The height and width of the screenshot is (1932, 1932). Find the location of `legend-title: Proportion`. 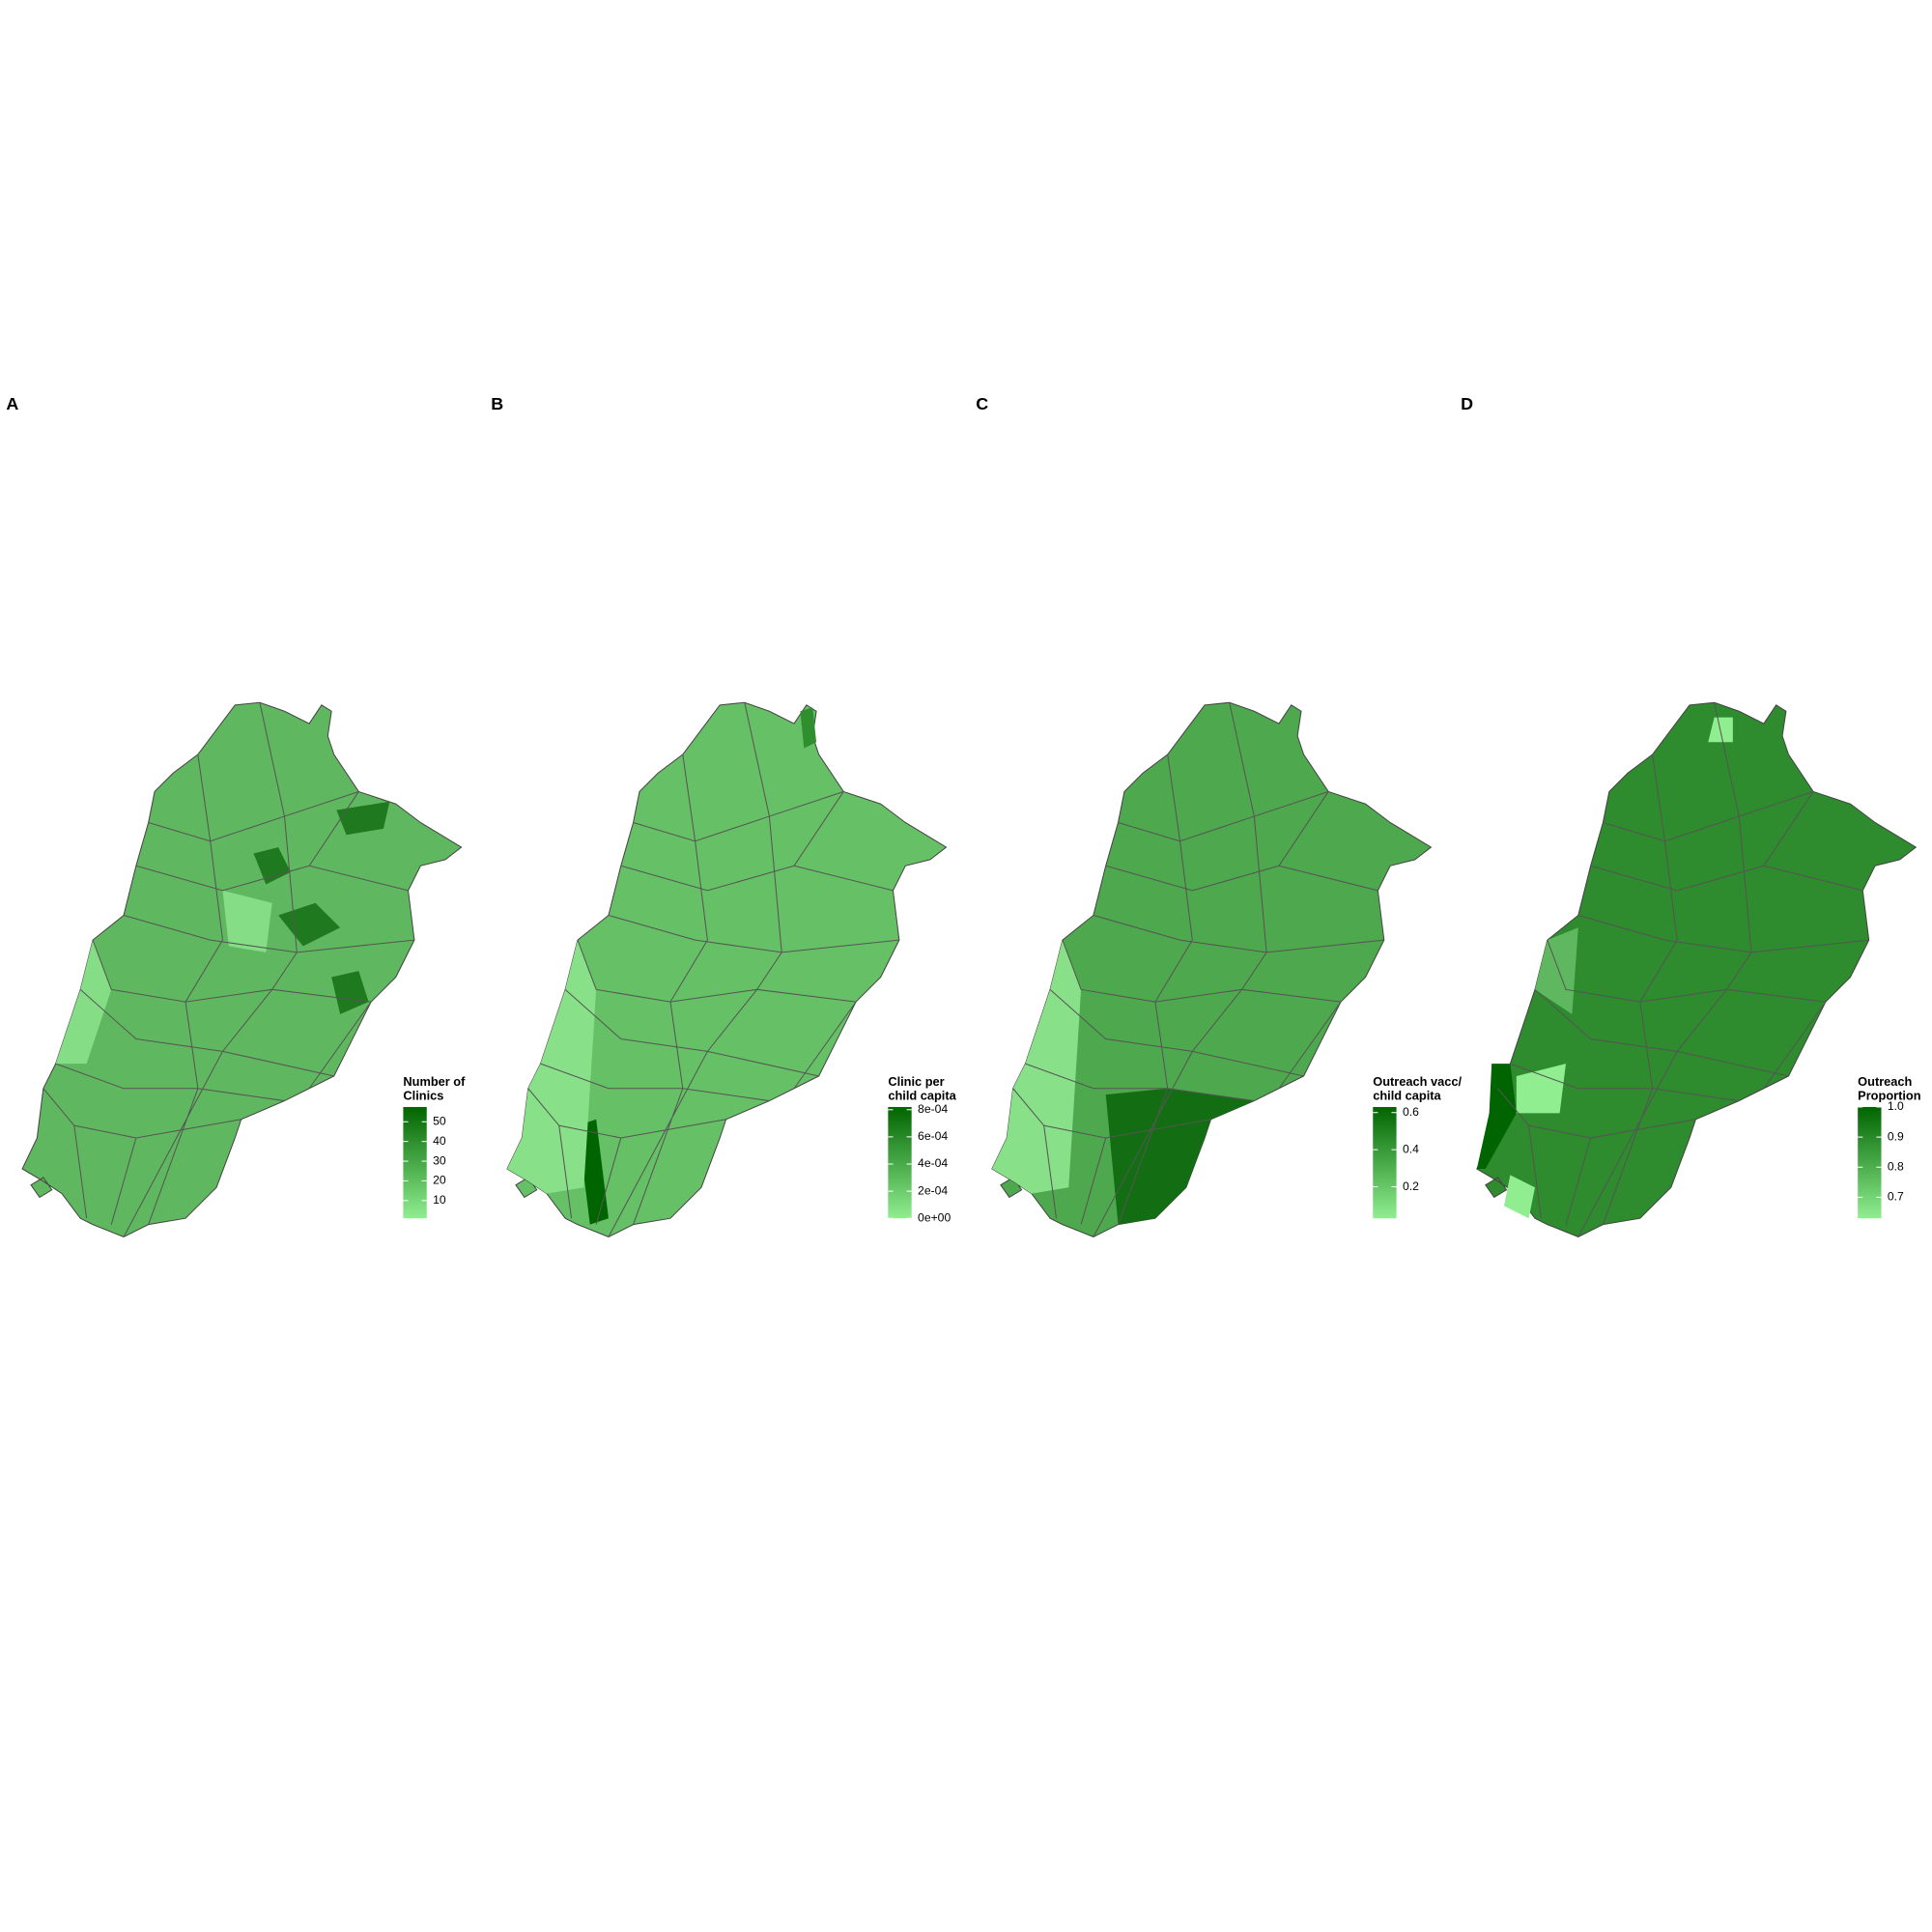

legend-title: Proportion is located at coordinates (1889, 1095).